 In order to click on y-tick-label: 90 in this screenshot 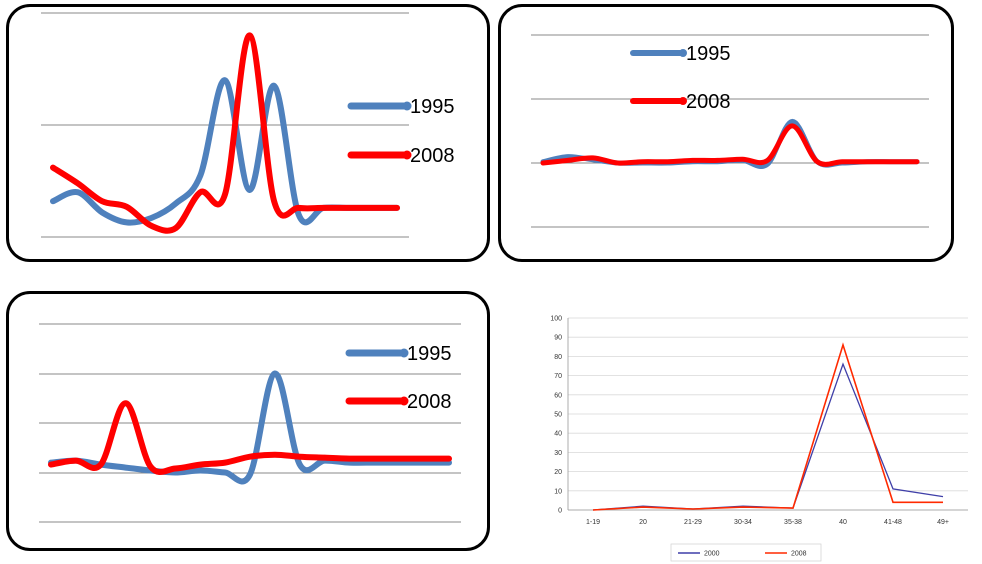, I will do `click(558, 338)`.